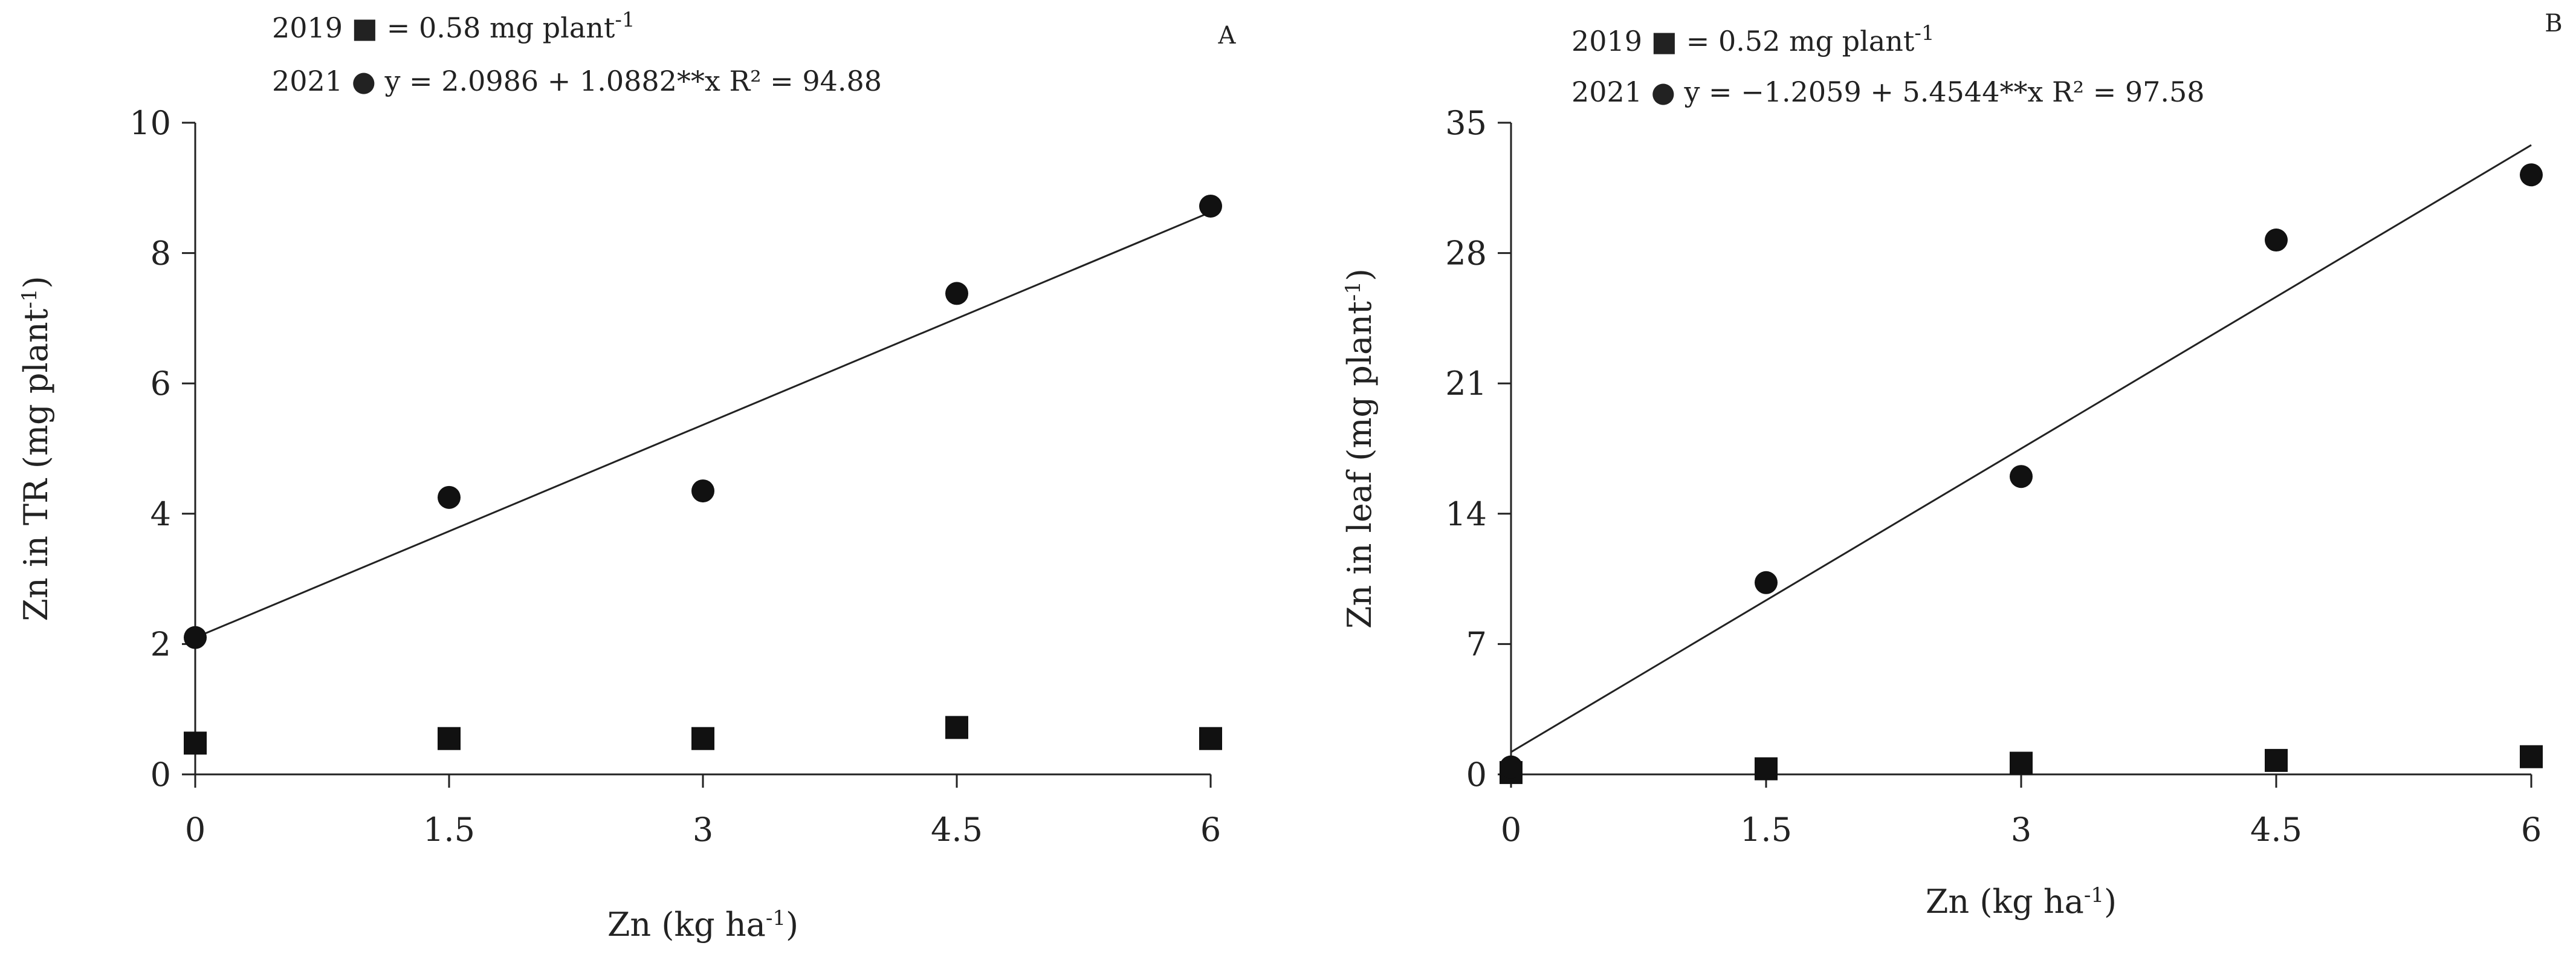  Describe the element at coordinates (160, 644) in the screenshot. I see `y-tick-label: 2` at that location.